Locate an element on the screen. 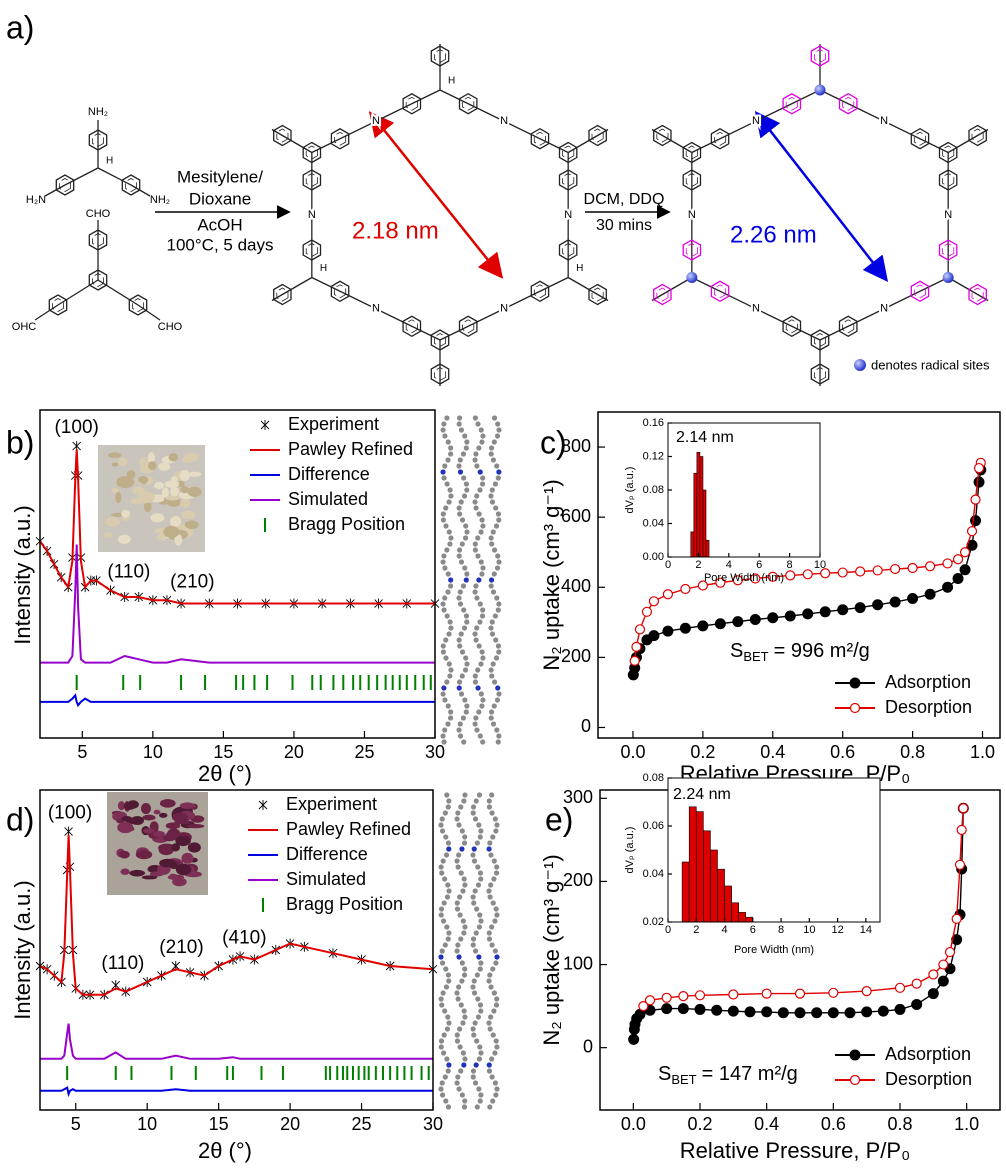 This screenshot has width=1006, height=1169. series-line is located at coordinates (236, 915).